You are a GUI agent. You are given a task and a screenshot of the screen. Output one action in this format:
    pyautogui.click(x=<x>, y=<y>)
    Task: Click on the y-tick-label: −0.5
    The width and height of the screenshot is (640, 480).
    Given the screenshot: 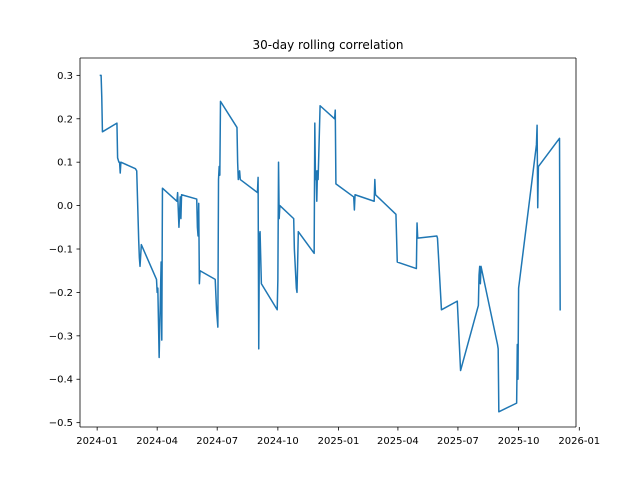 What is the action you would take?
    pyautogui.click(x=61, y=423)
    